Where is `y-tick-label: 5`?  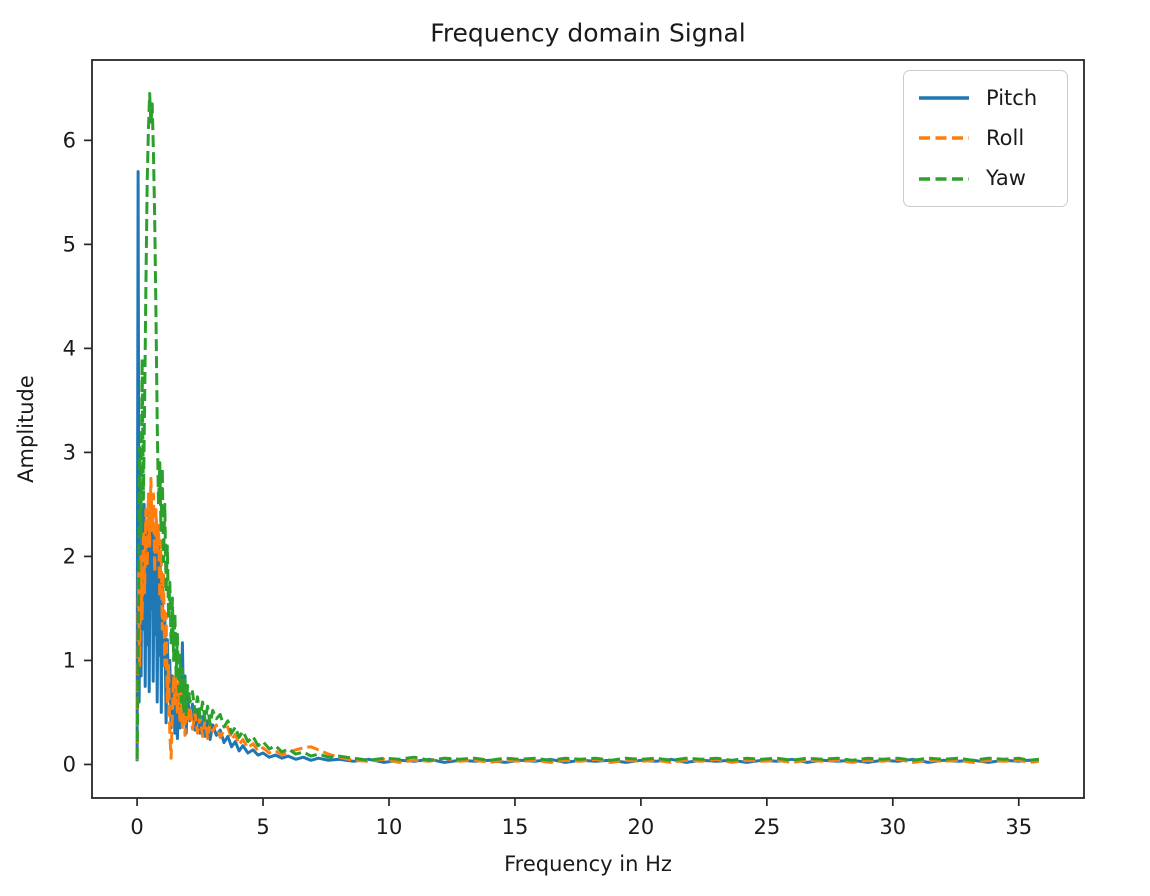 y-tick-label: 5 is located at coordinates (69, 244).